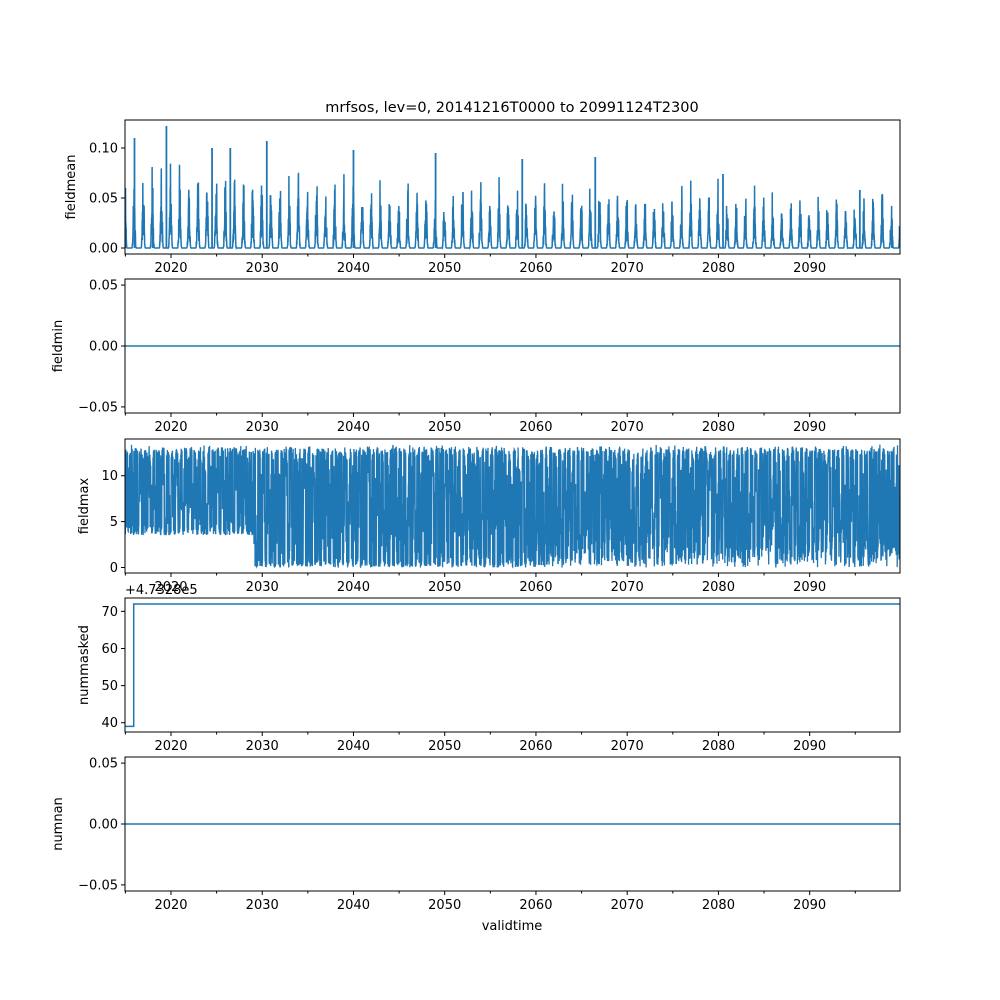 The image size is (1000, 1000). I want to click on fieldmin-xtick-label: 2030, so click(262, 427).